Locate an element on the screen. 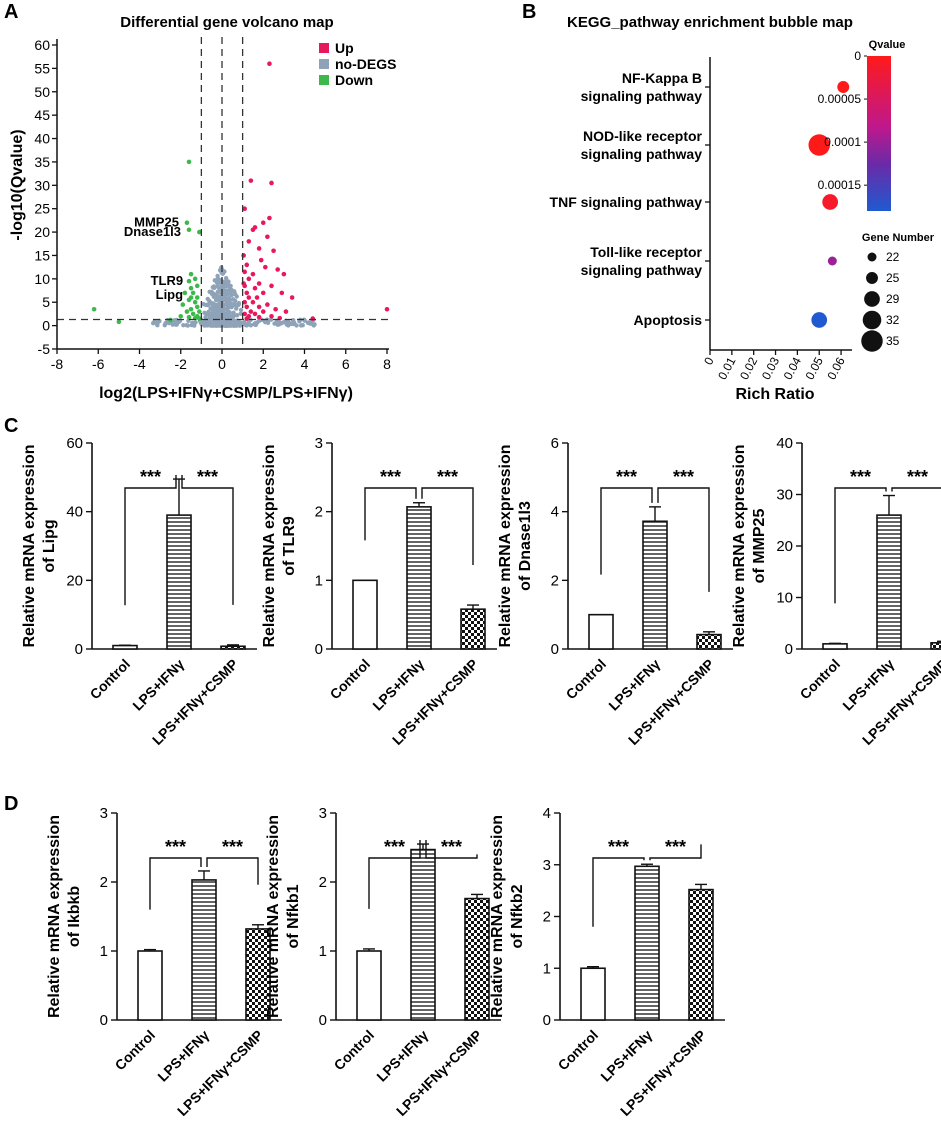 The width and height of the screenshot is (941, 1135). colorbar-tick-label: 0.00015 is located at coordinates (840, 185).